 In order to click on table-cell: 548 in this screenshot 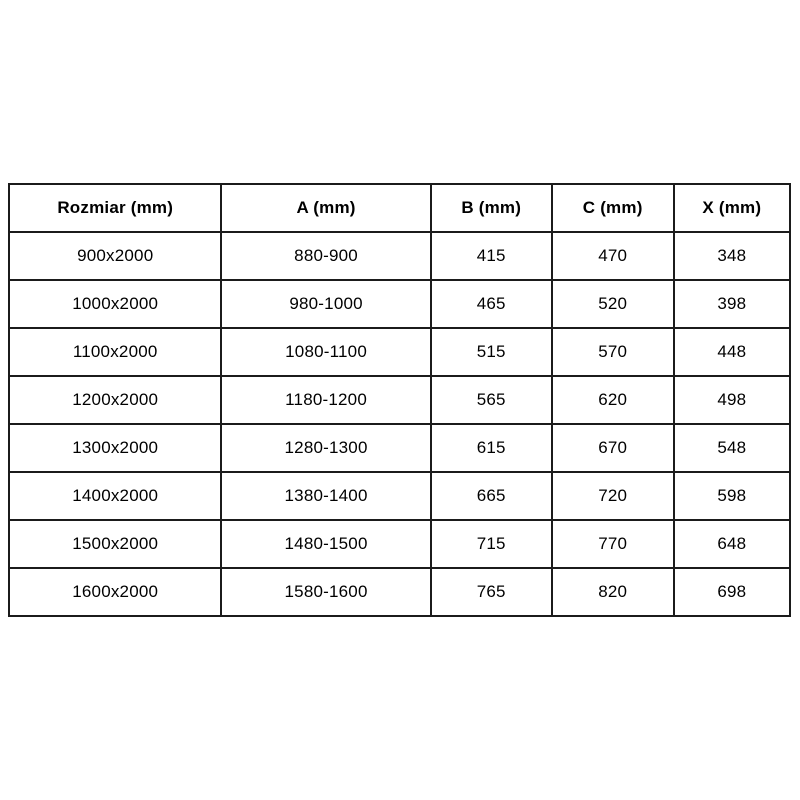, I will do `click(732, 448)`.